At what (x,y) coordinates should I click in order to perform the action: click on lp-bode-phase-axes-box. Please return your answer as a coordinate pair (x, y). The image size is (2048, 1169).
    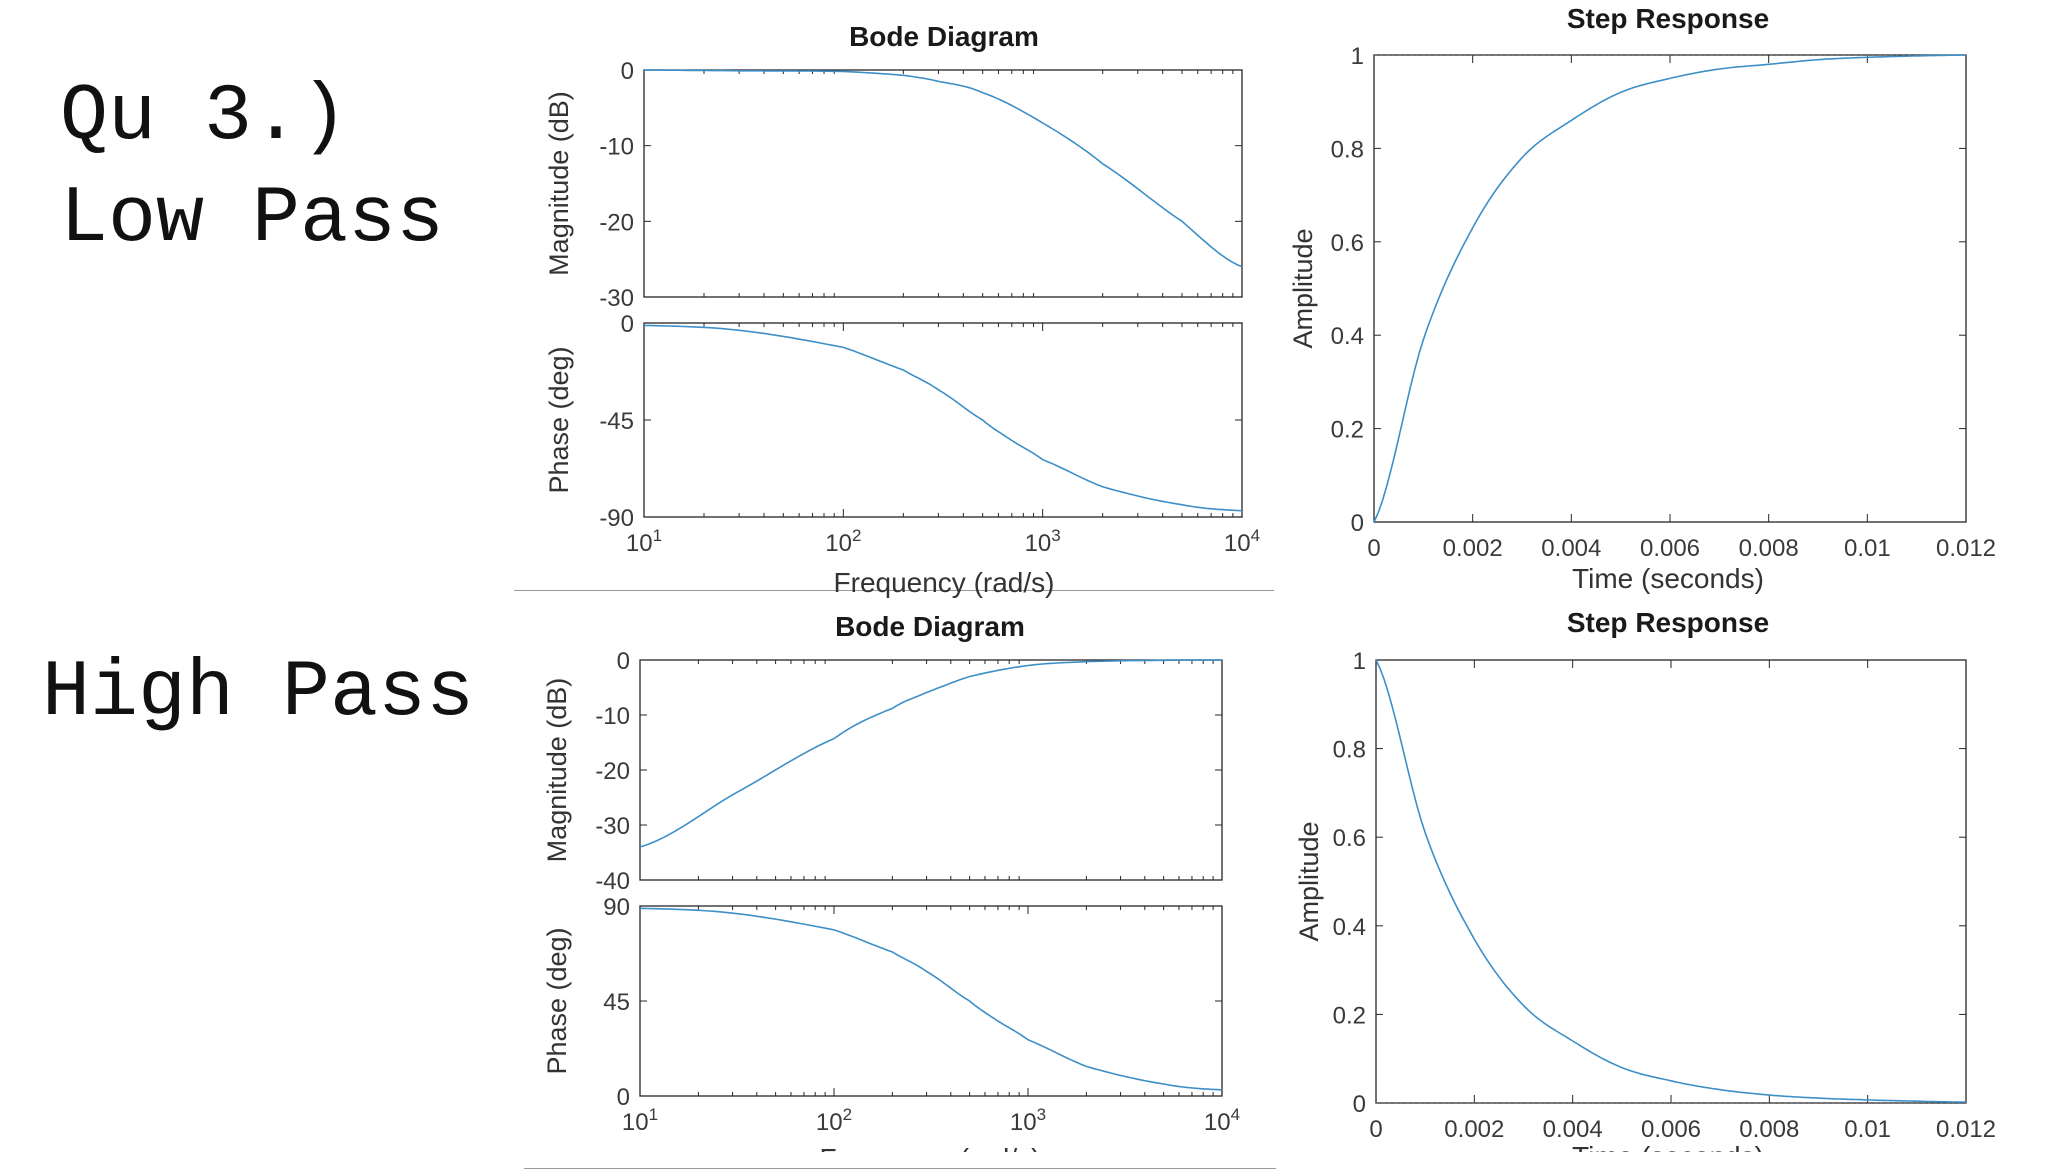
    Looking at the image, I should click on (943, 420).